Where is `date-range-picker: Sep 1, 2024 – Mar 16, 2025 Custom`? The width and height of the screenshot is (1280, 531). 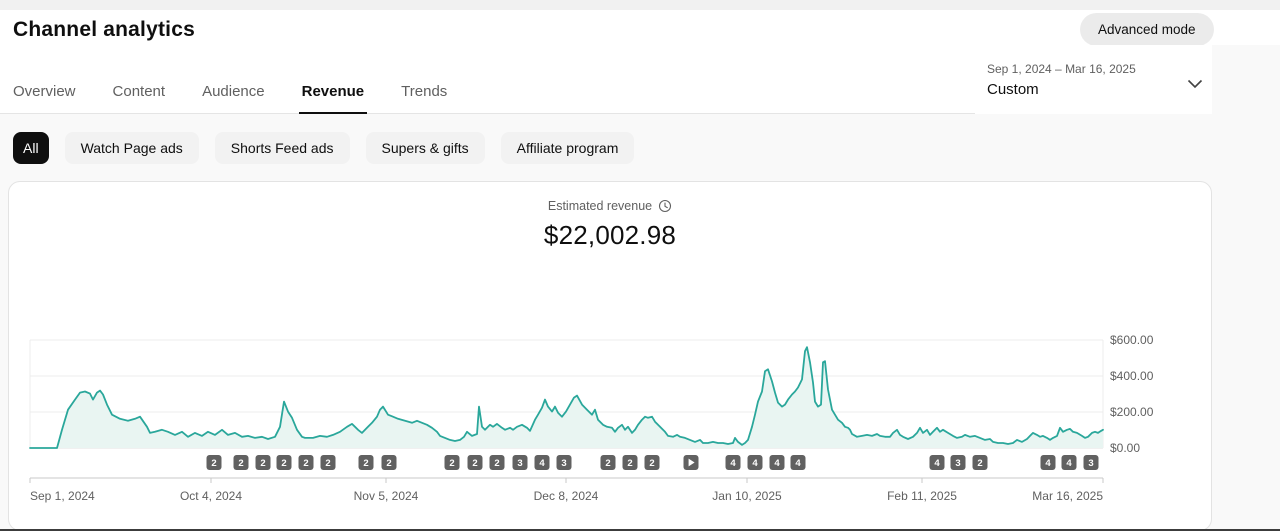 date-range-picker: Sep 1, 2024 – Mar 16, 2025 Custom is located at coordinates (1093, 79).